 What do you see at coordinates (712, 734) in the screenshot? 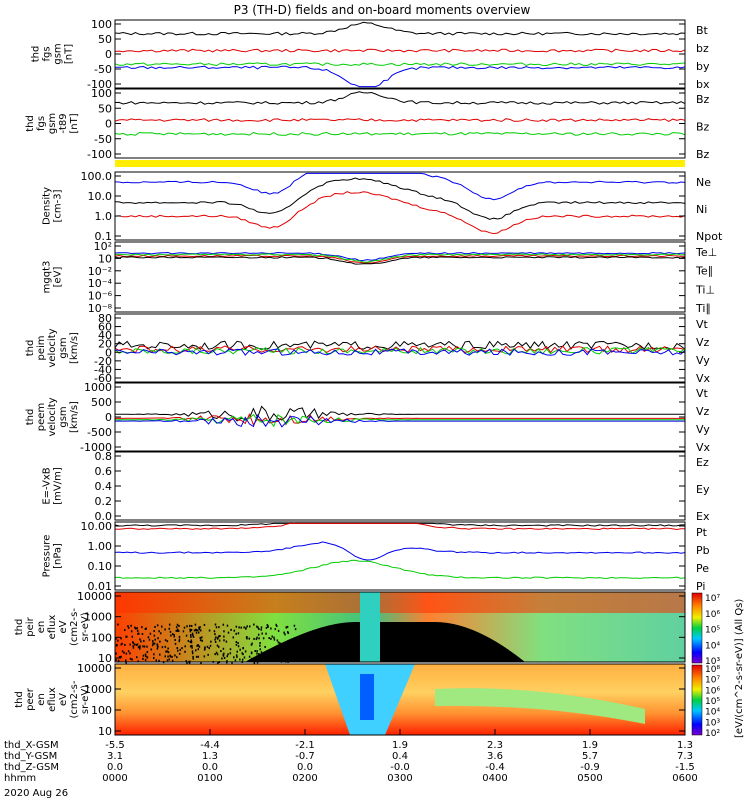
I see `colorbar-tick-electron: 10²` at bounding box center [712, 734].